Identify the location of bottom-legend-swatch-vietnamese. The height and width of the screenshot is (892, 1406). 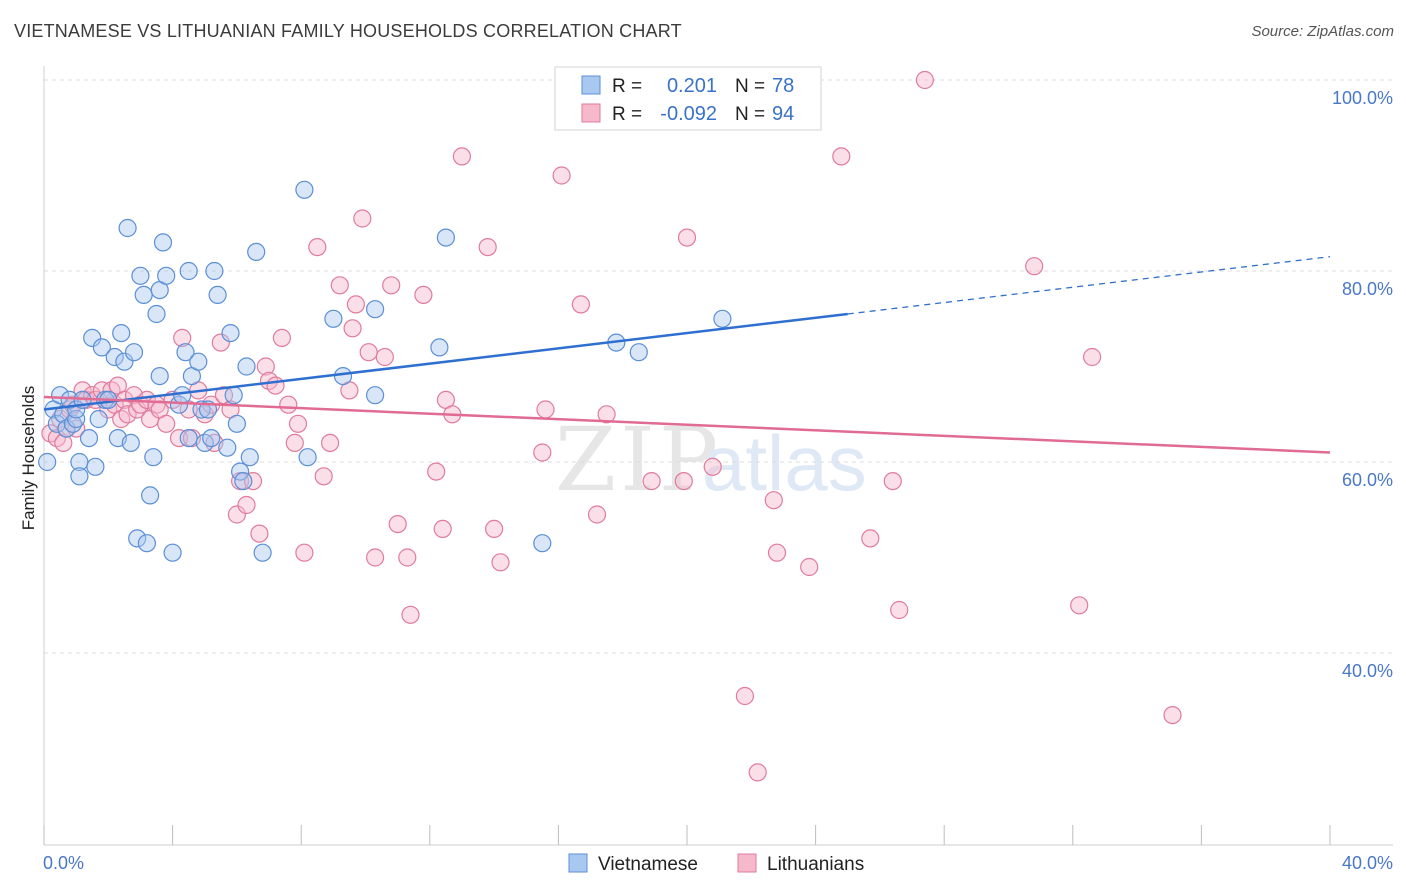
(578, 863).